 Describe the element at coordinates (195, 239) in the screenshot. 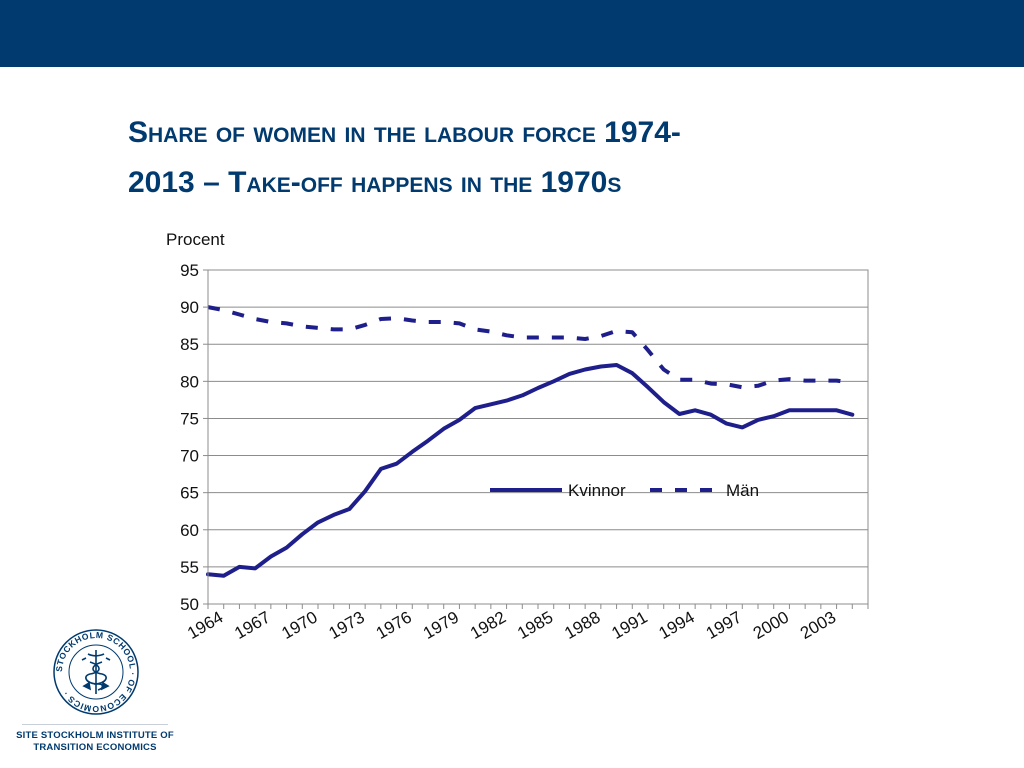

I see `y-axis-label: Procent` at that location.